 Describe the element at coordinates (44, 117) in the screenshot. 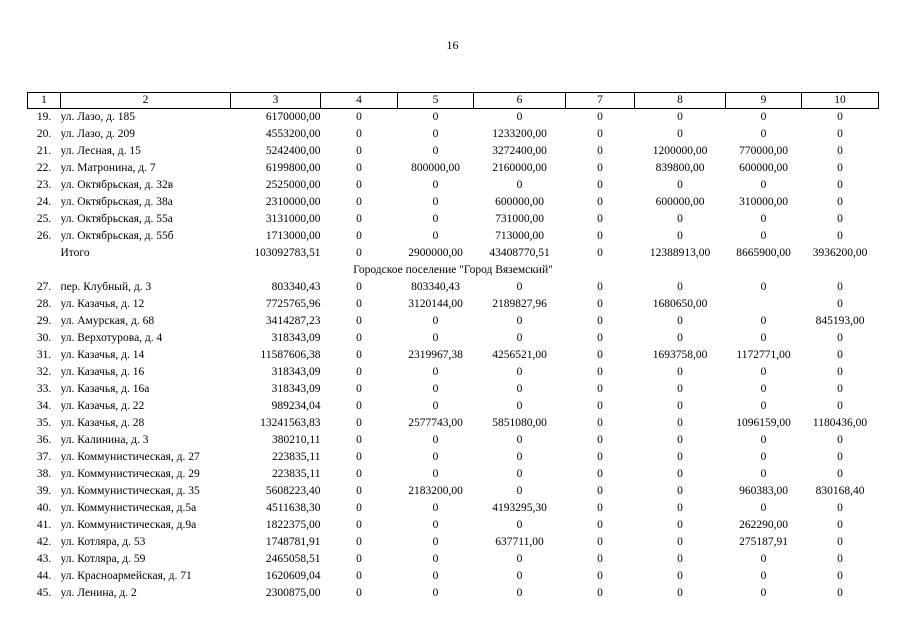

I see `row-number: 19.` at that location.